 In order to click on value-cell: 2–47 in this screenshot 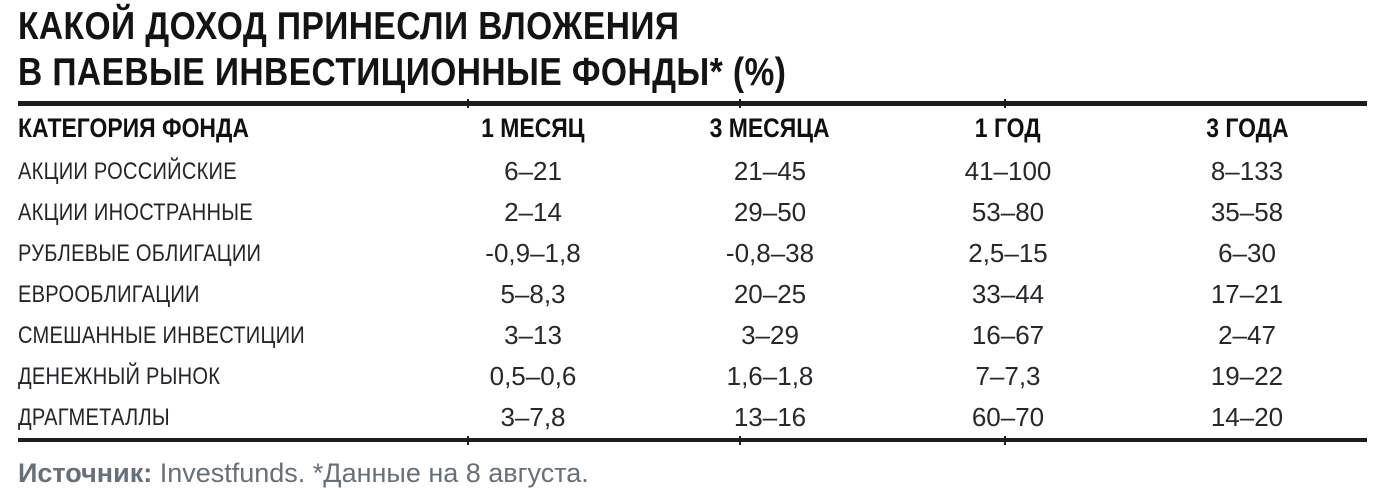, I will do `click(1247, 335)`.